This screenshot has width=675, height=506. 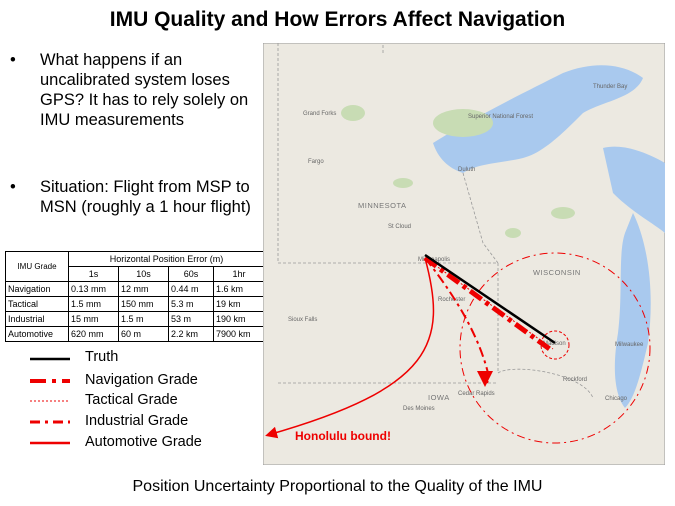 I want to click on tactical-circle, so click(x=555, y=345).